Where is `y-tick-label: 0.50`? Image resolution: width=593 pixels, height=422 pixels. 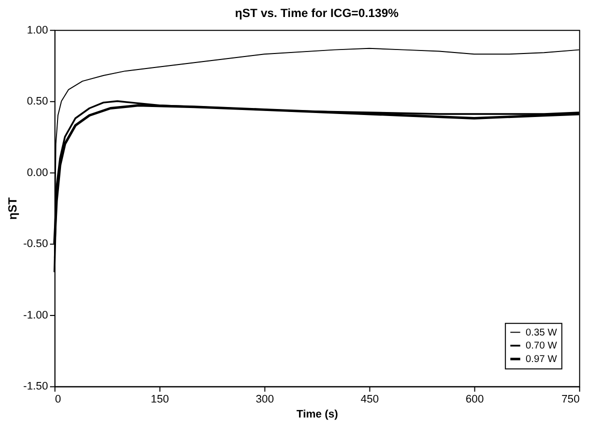
y-tick-label: 0.50 is located at coordinates (37, 102).